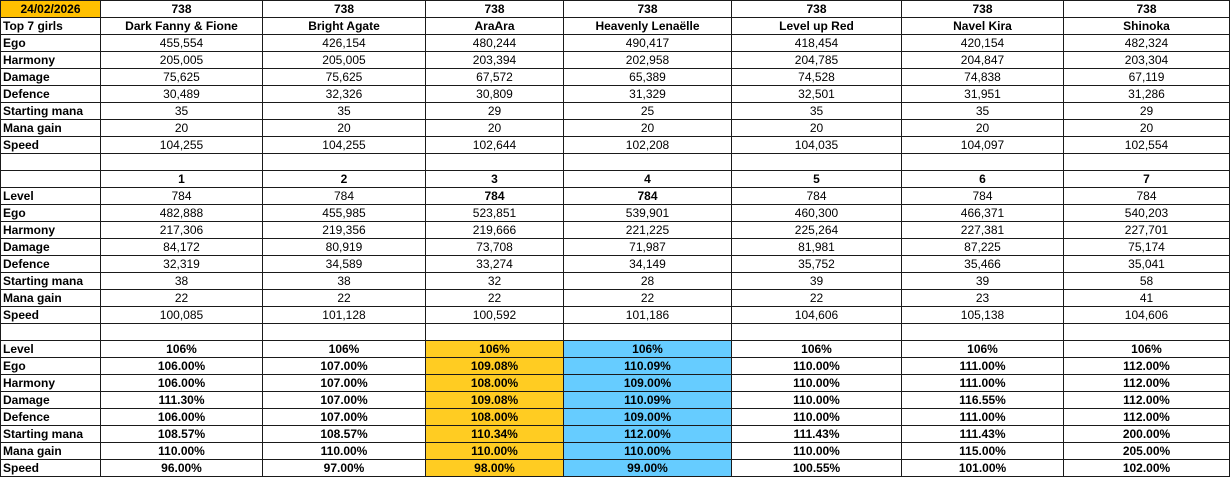 The width and height of the screenshot is (1231, 479). Describe the element at coordinates (982, 468) in the screenshot. I see `ratio-value: 101.00%` at that location.